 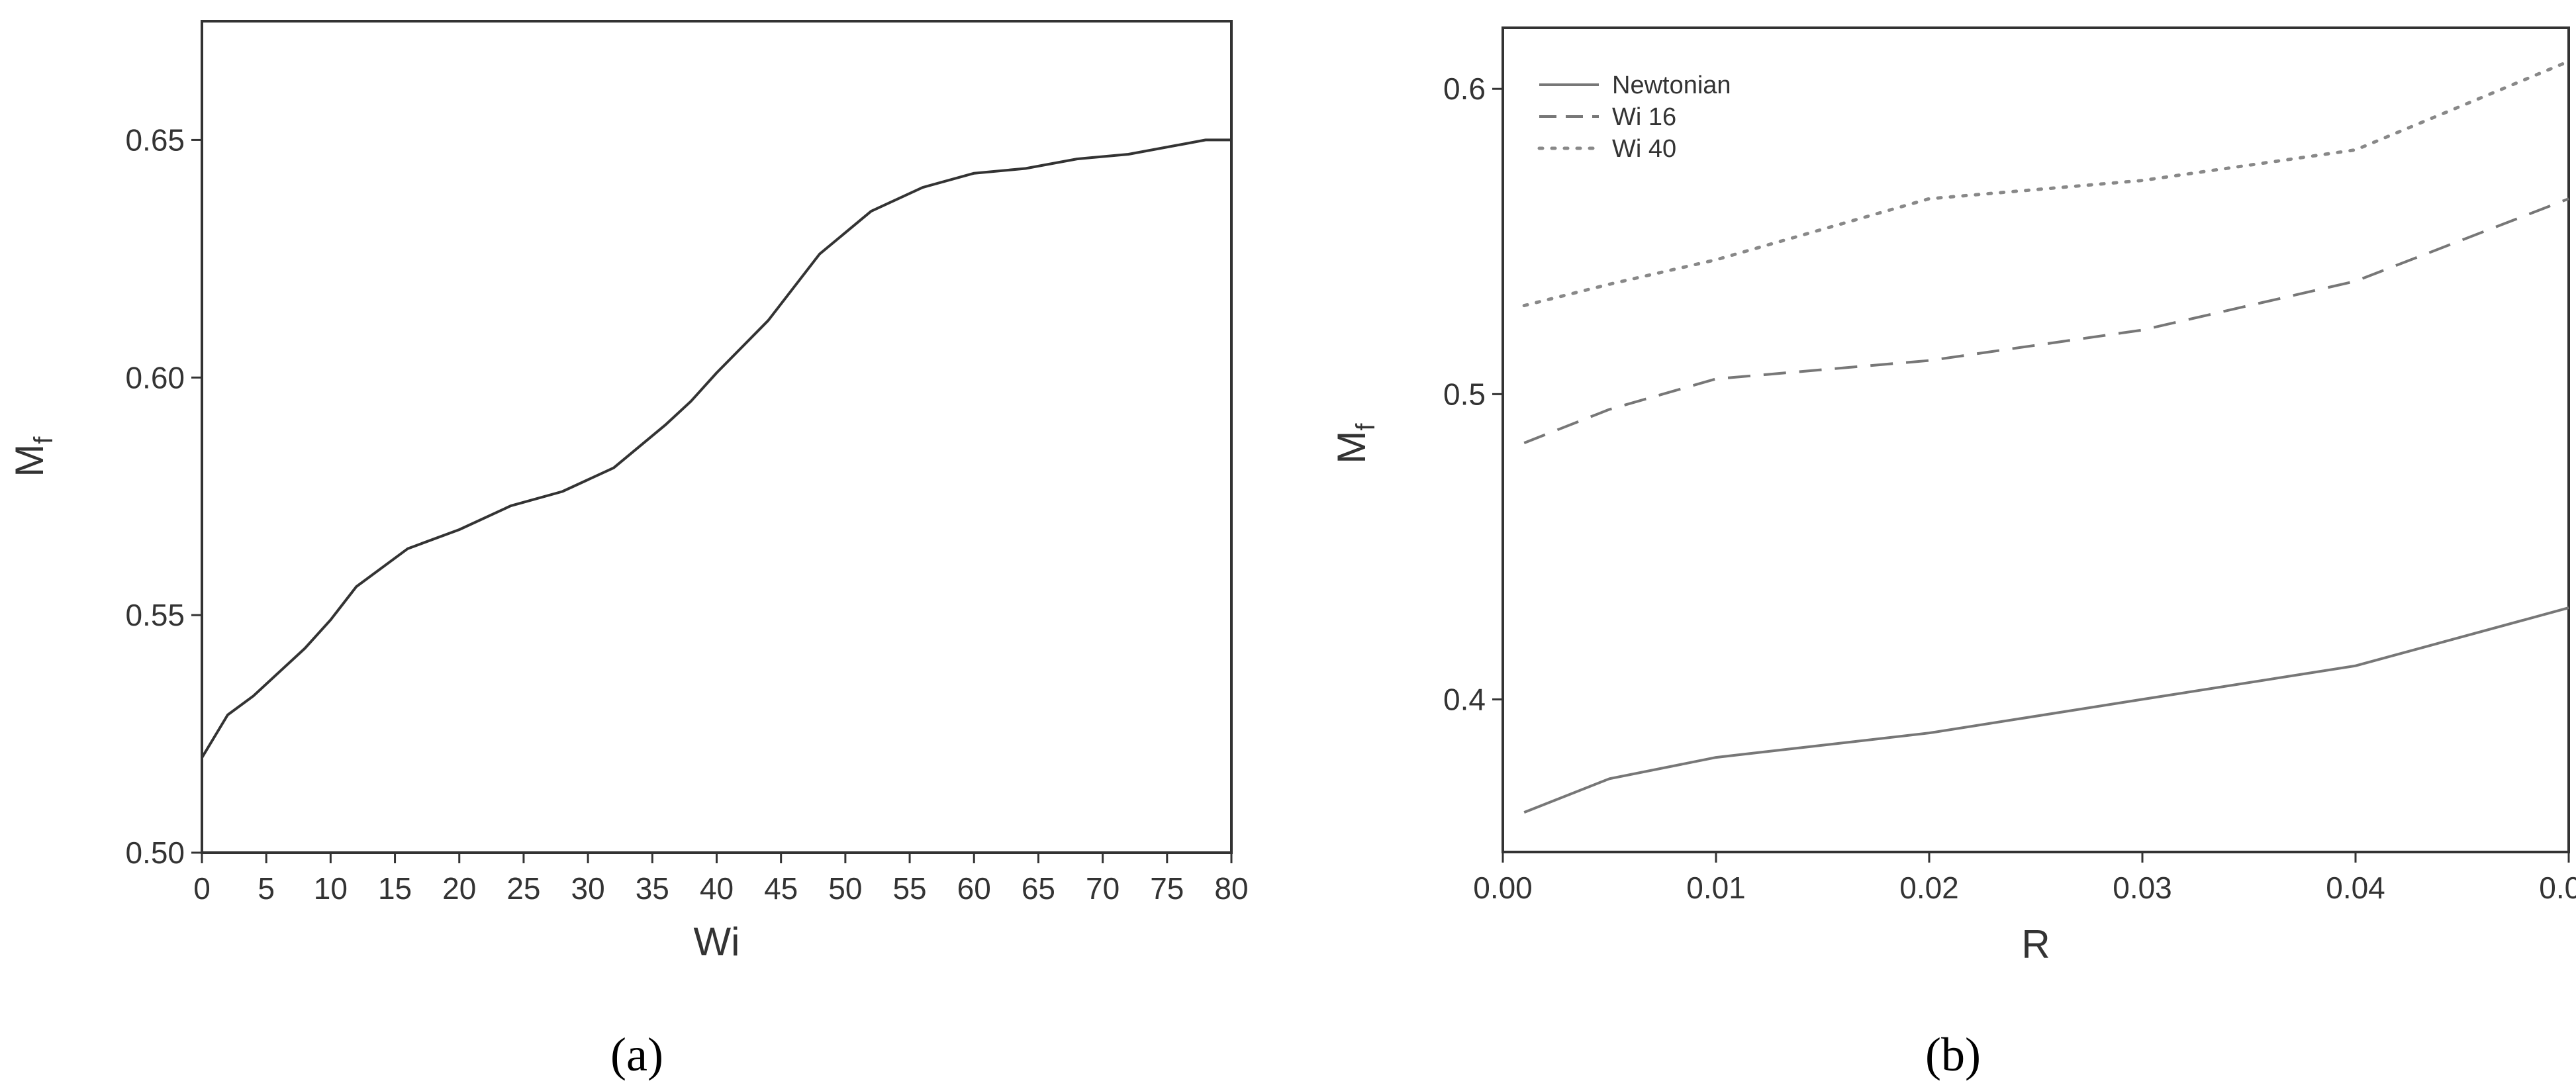 I want to click on x-tick-label: 25, so click(x=523, y=888).